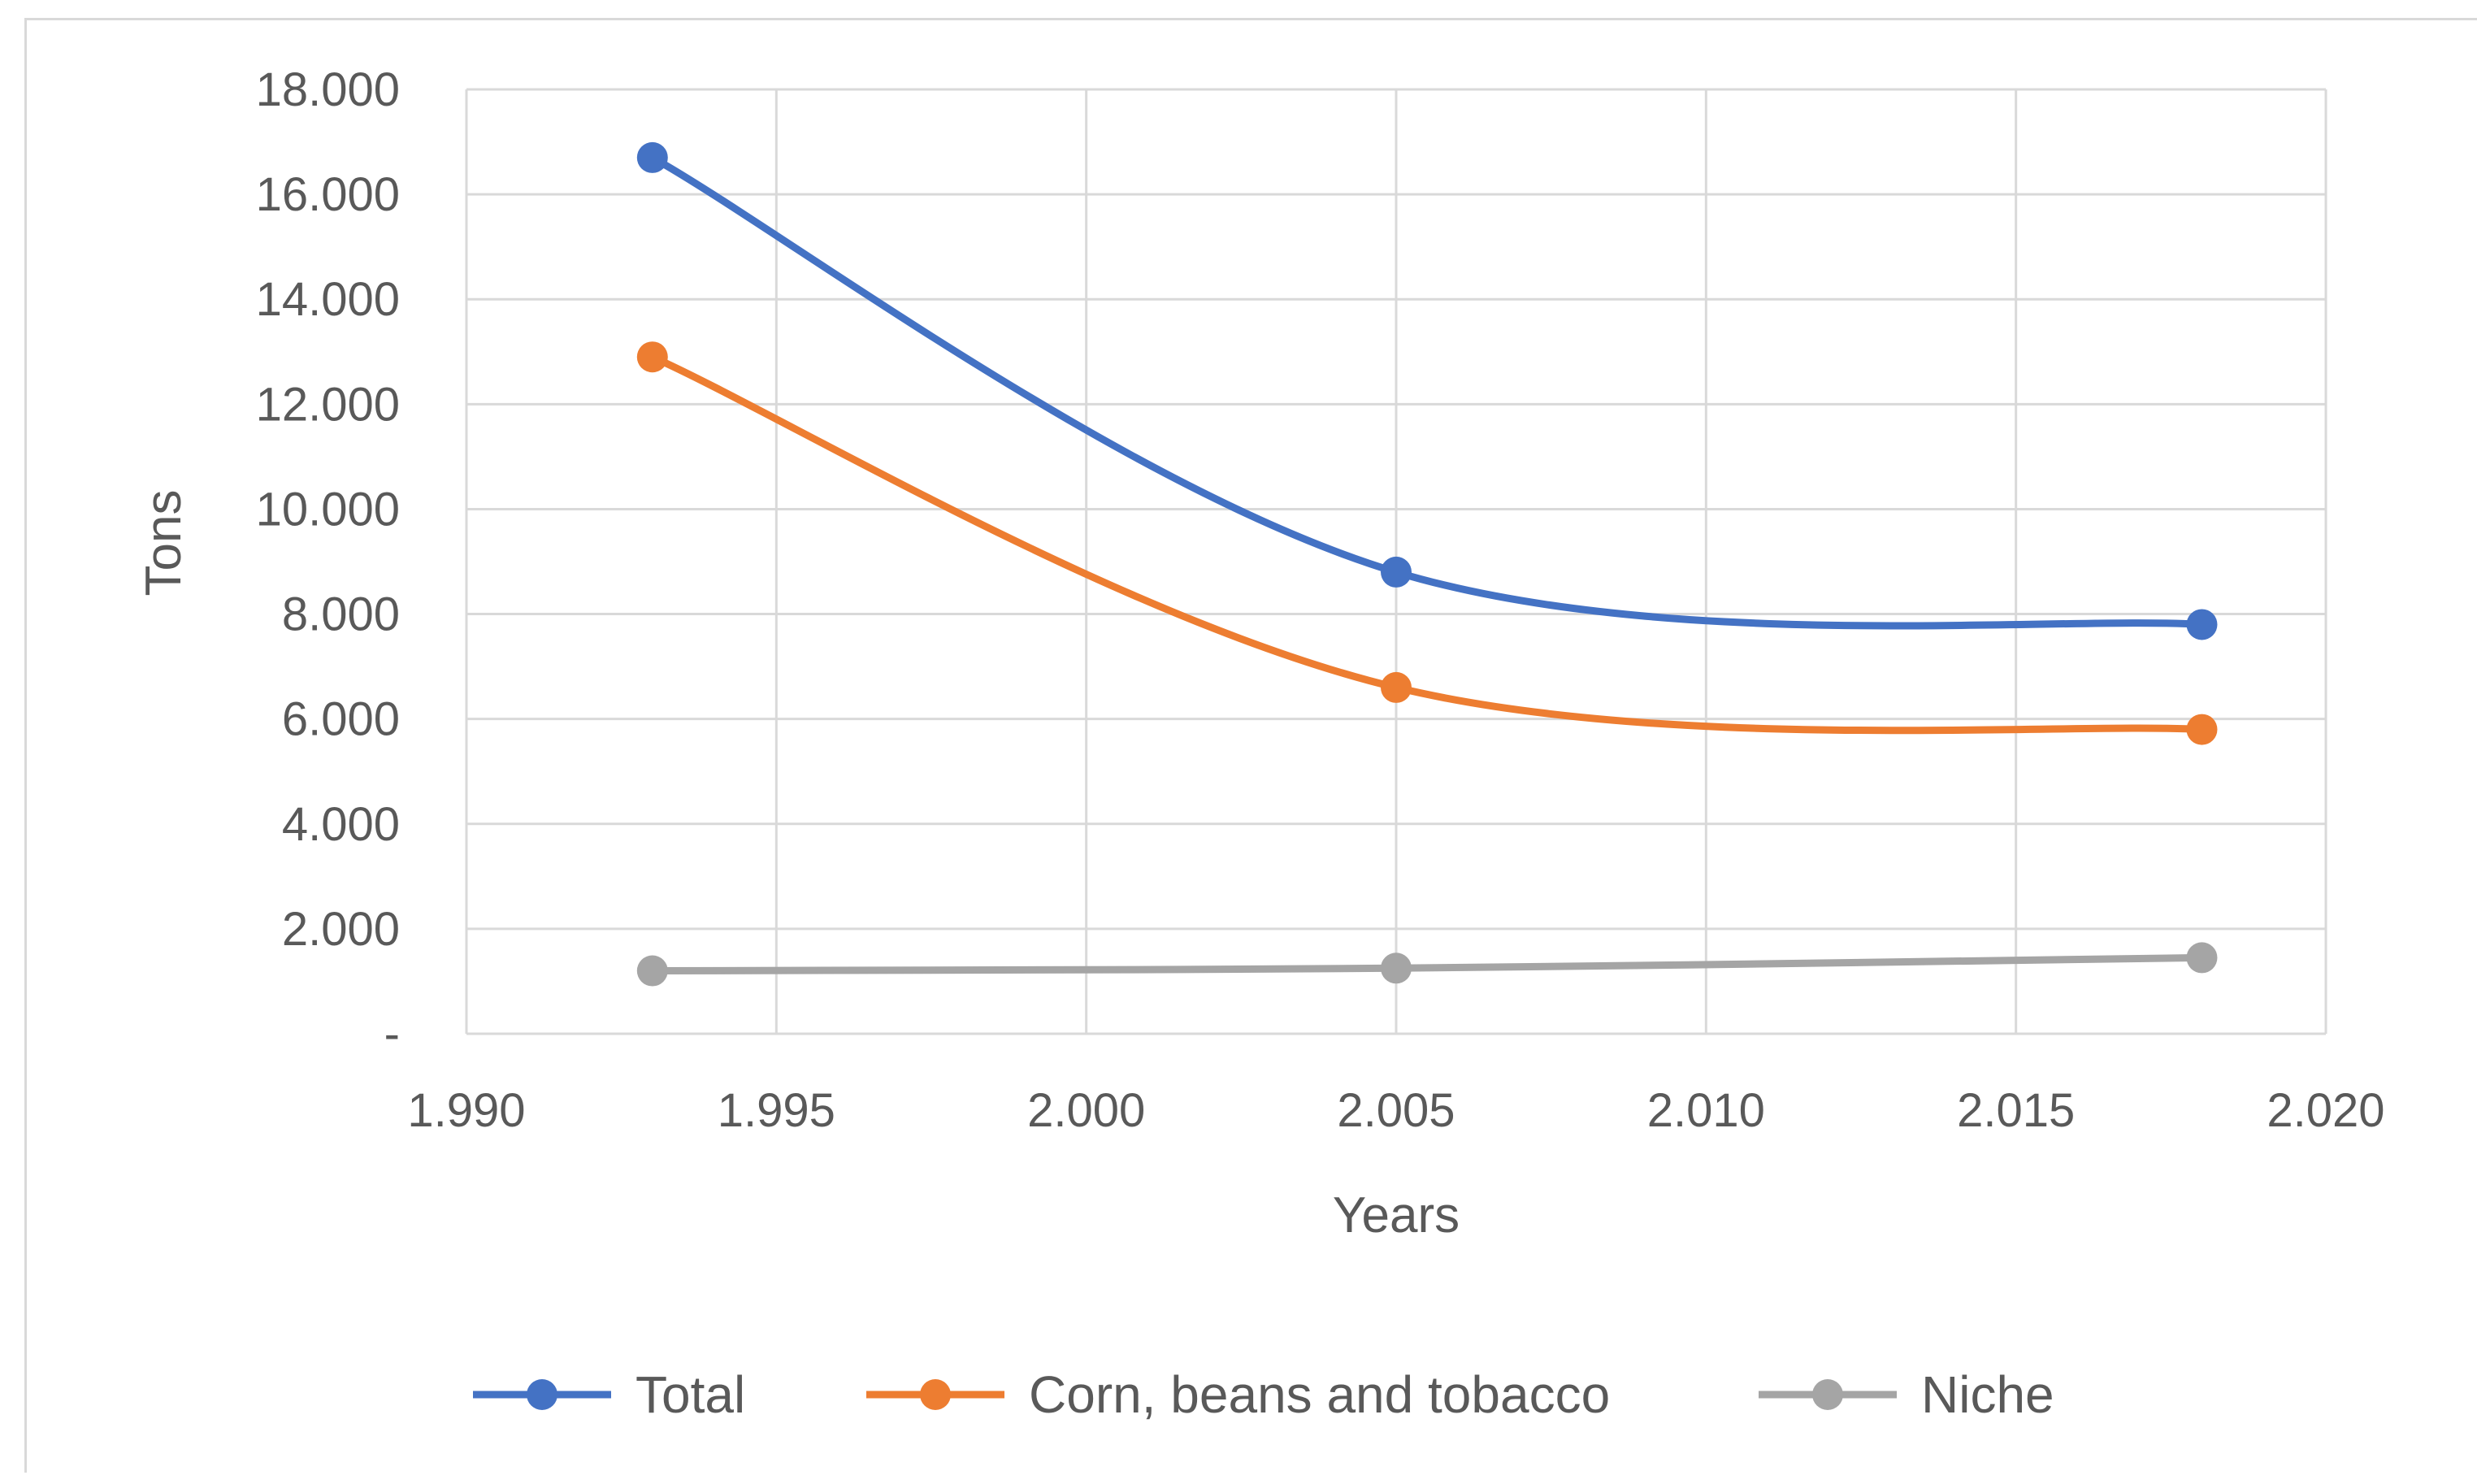 The image size is (2477, 1484). What do you see at coordinates (466, 1110) in the screenshot?
I see `x-tick-label: 1.990` at bounding box center [466, 1110].